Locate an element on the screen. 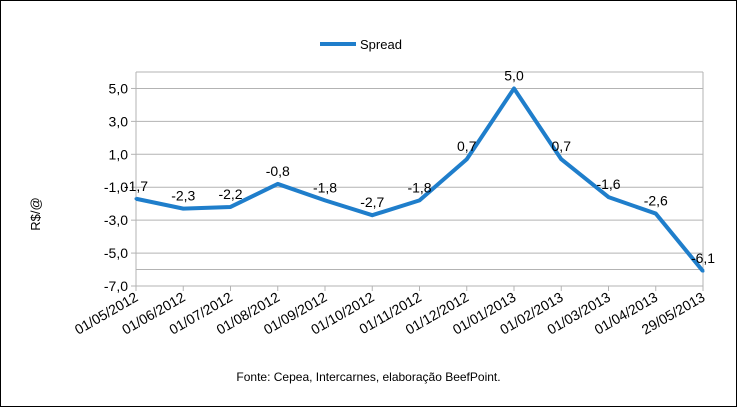  y-tick-label: 5,0 is located at coordinates (119, 88).